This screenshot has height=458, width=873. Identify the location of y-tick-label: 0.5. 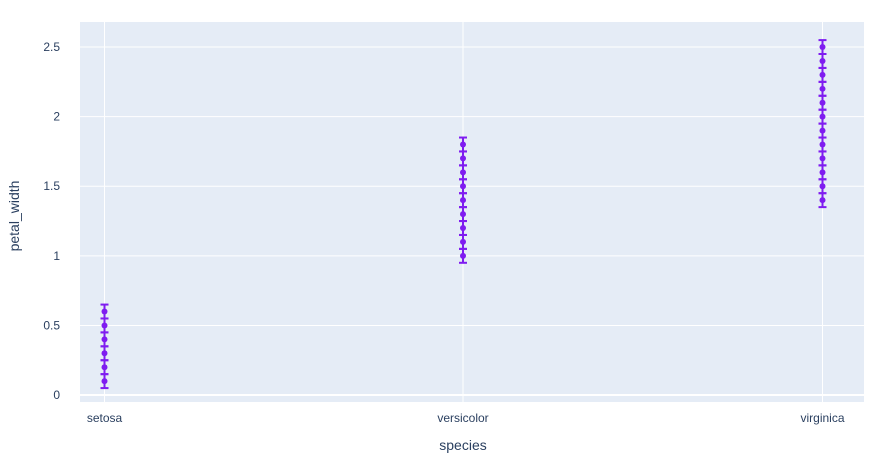
(51, 325).